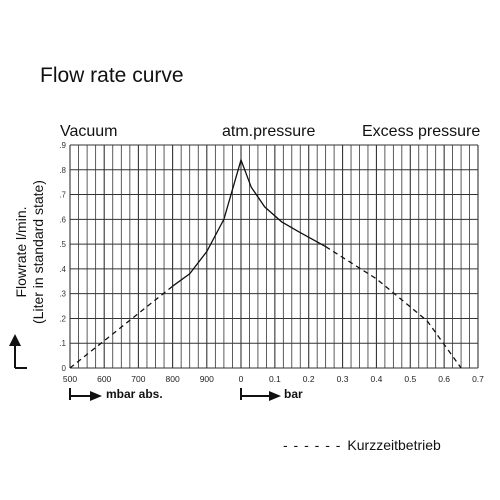 The image size is (500, 500). I want to click on legend-dash-sample: - - - - - -, so click(312, 445).